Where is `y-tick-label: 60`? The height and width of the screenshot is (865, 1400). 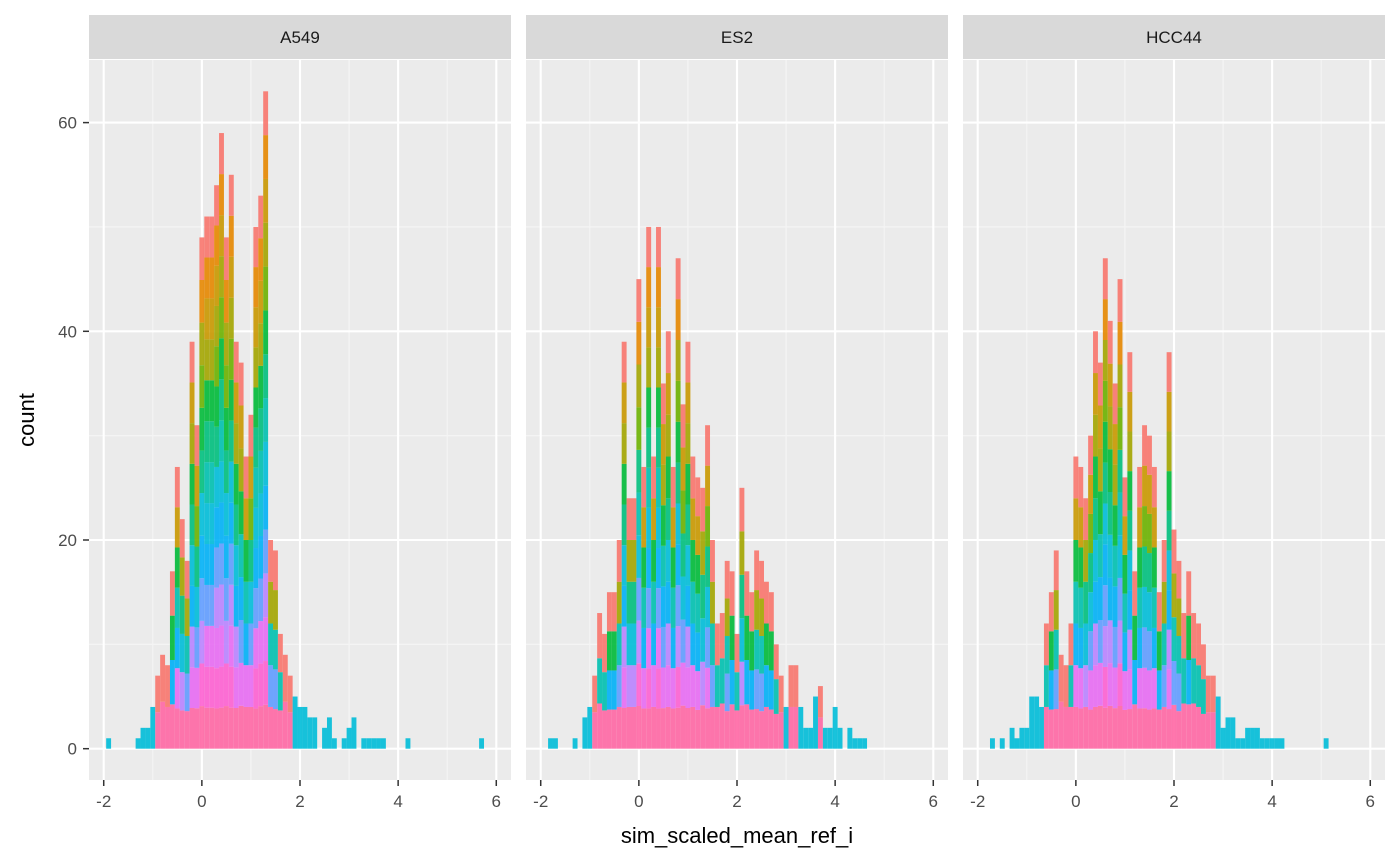
y-tick-label: 60 is located at coordinates (67, 123).